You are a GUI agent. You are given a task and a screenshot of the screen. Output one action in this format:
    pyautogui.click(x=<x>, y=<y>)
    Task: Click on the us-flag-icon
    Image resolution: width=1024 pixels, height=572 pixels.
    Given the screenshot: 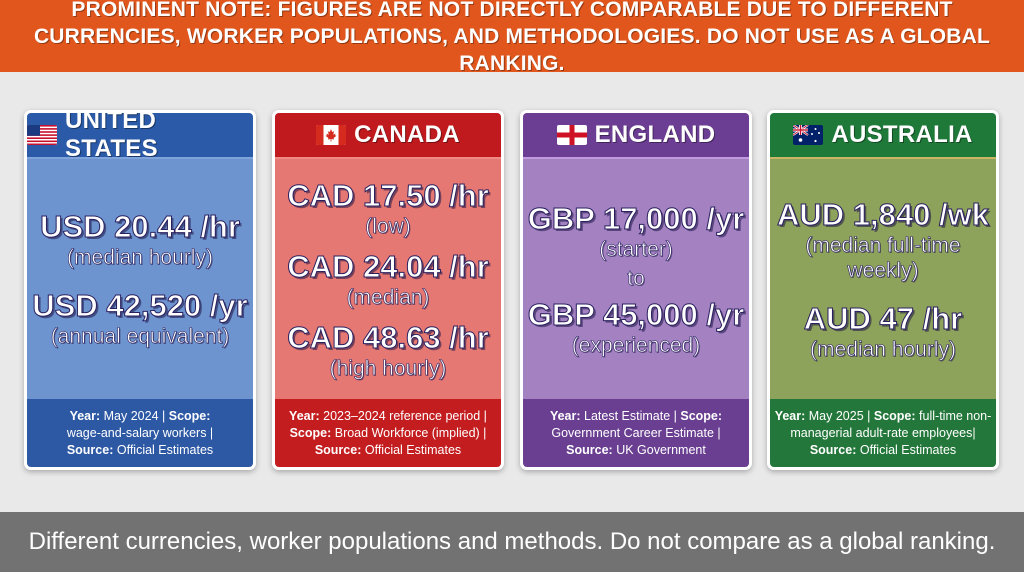 What is the action you would take?
    pyautogui.click(x=42, y=135)
    